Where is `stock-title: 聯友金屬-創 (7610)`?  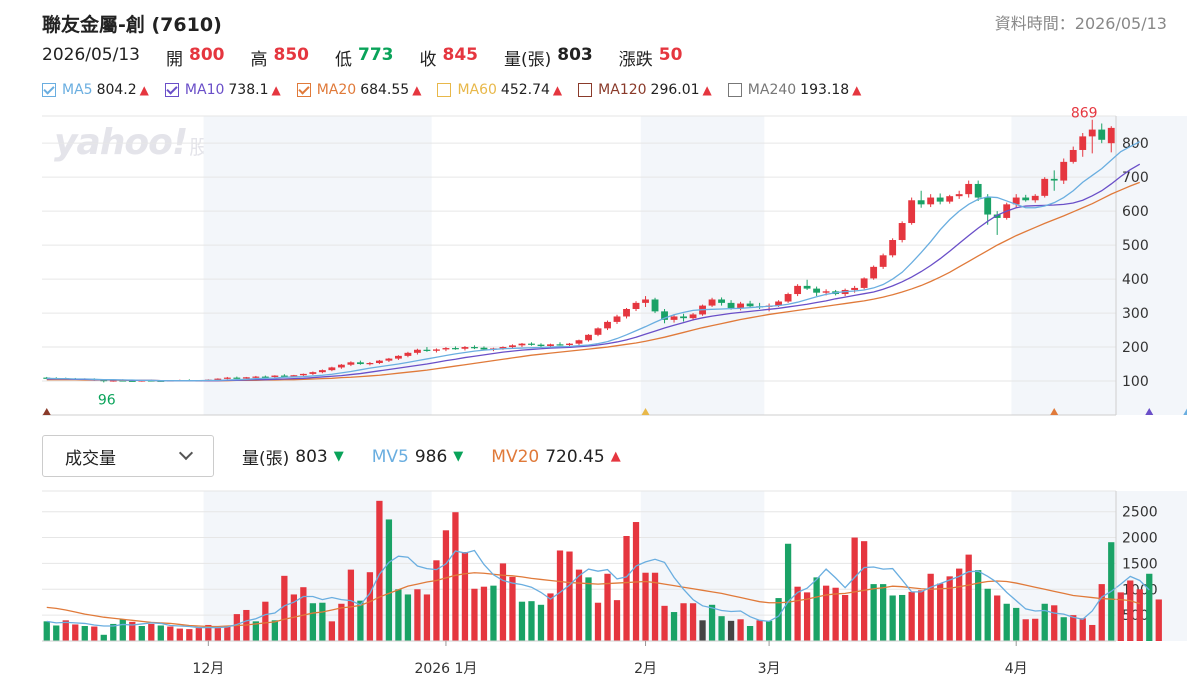 stock-title: 聯友金屬-創 (7610) is located at coordinates (132, 25).